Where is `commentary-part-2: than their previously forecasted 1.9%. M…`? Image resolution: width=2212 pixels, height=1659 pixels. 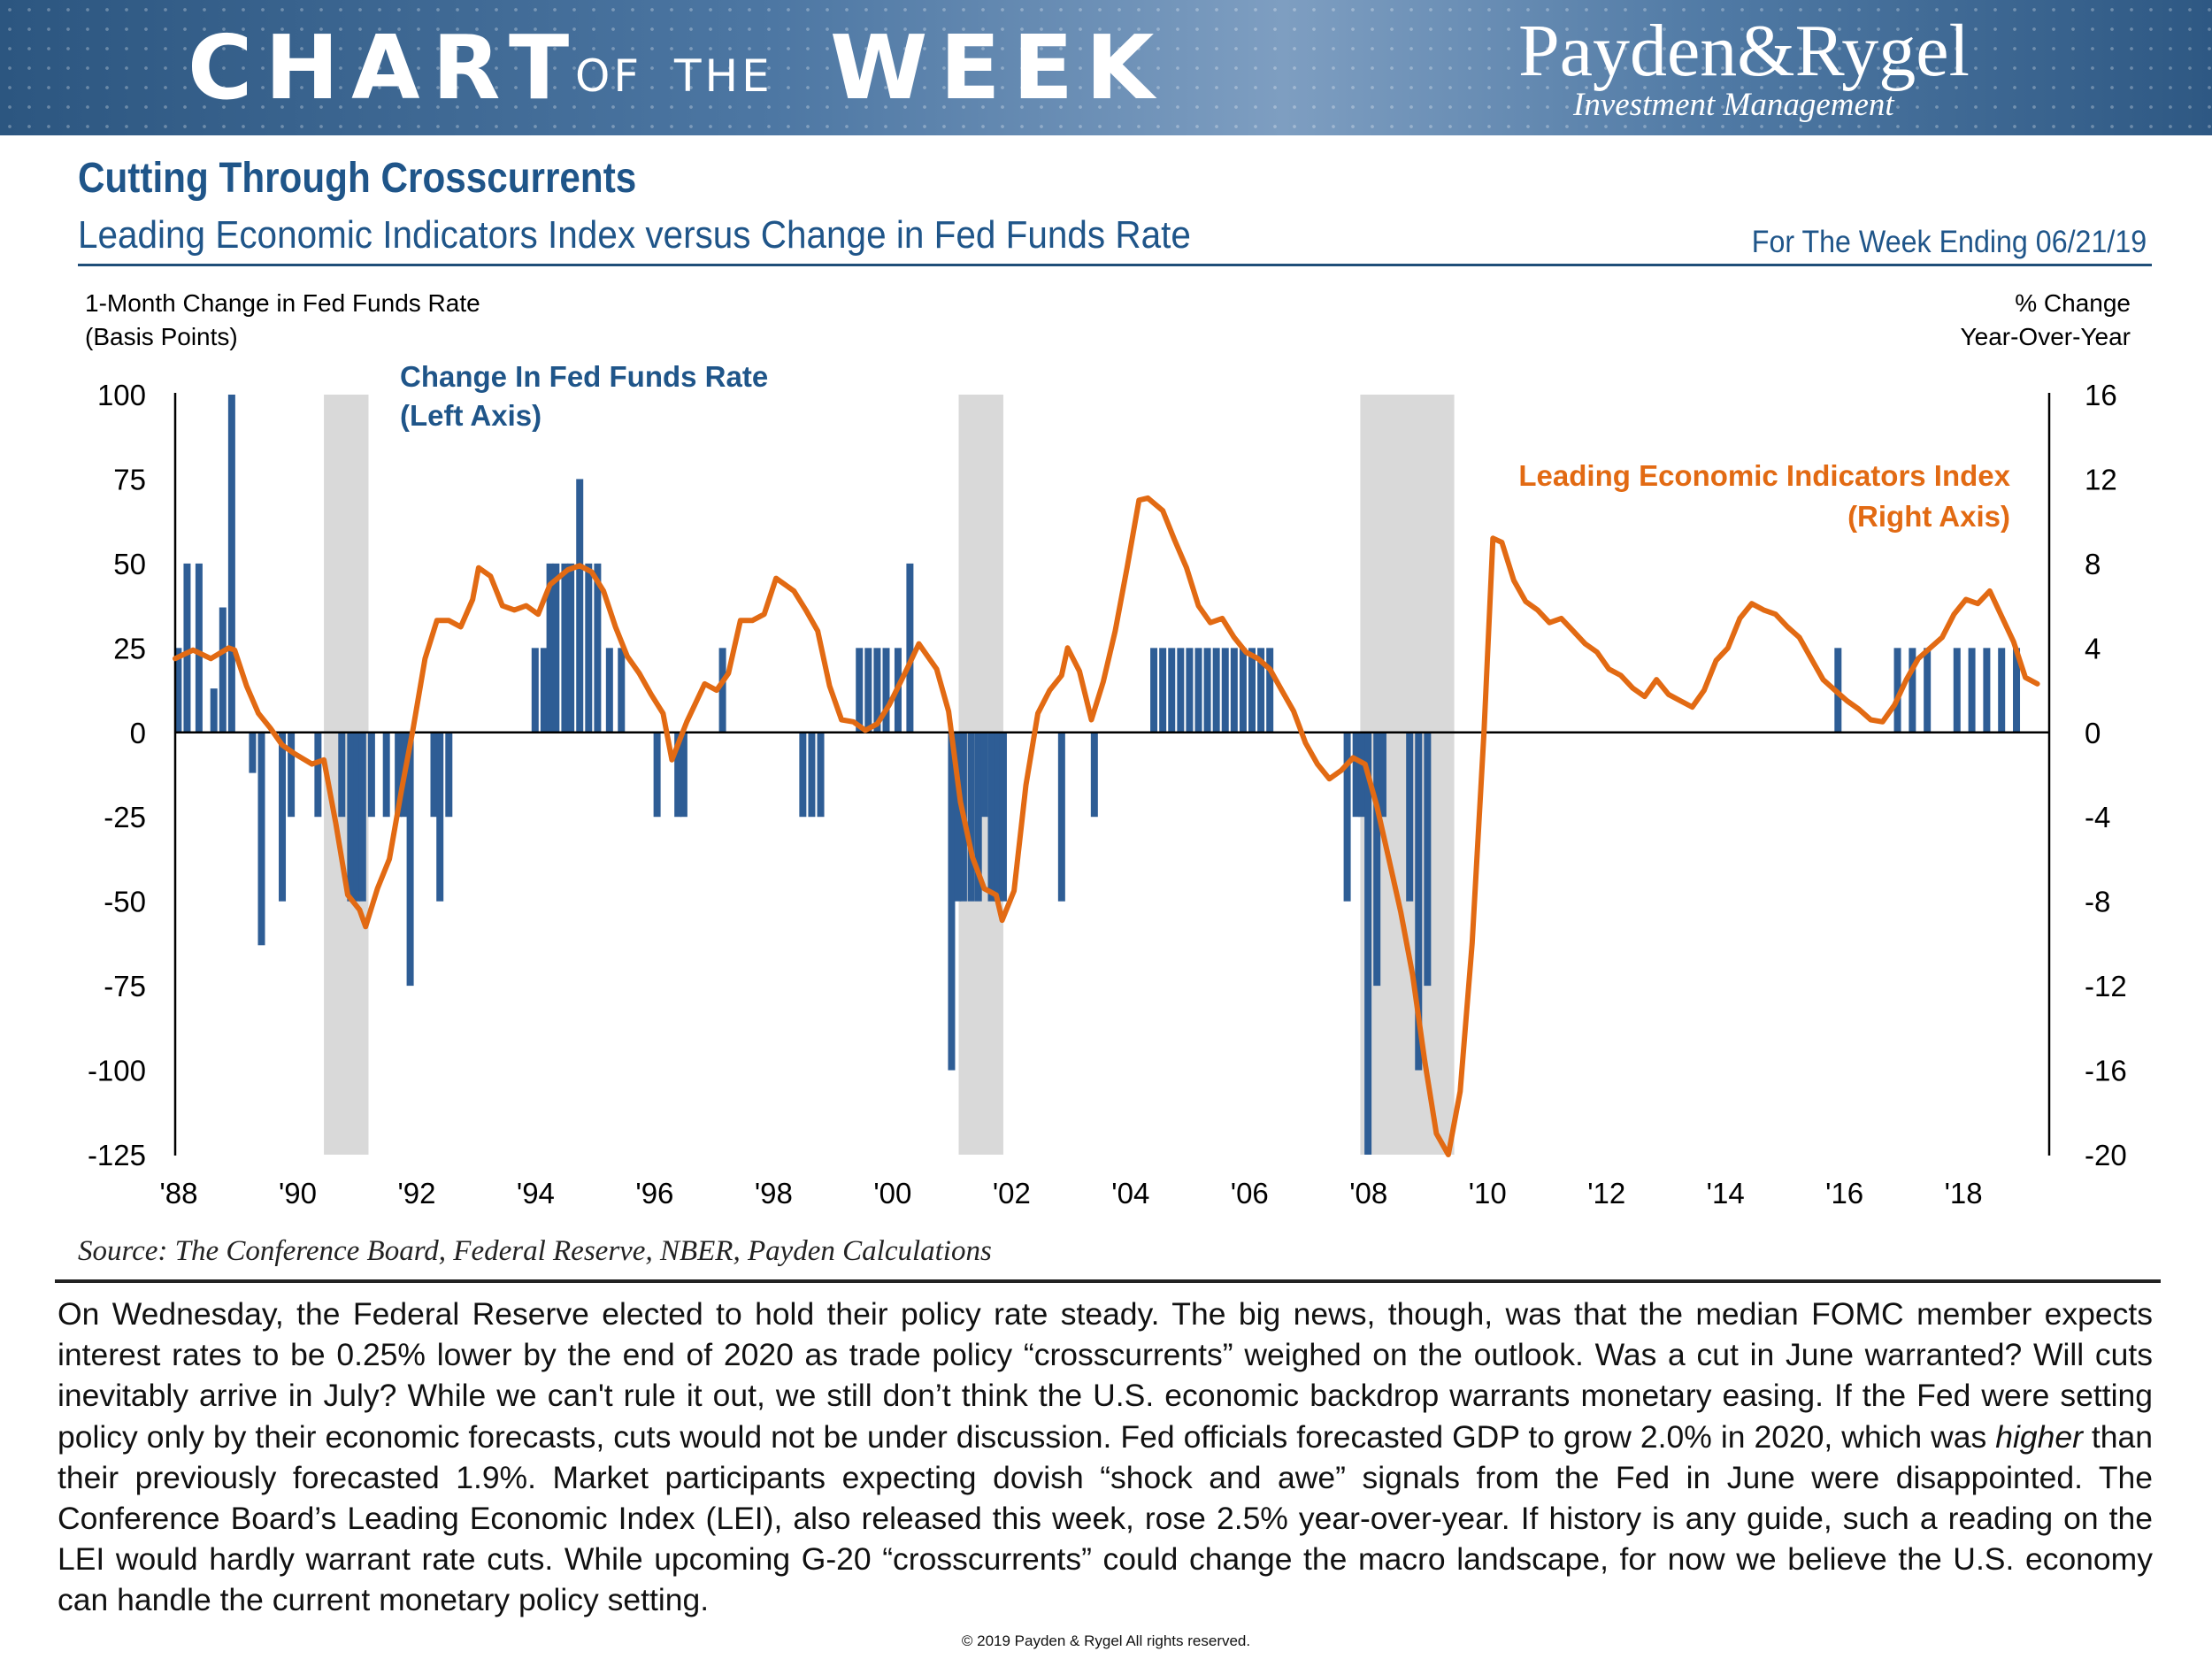
commentary-part-2: than their previously forecasted 1.9%. M… is located at coordinates (1106, 1518).